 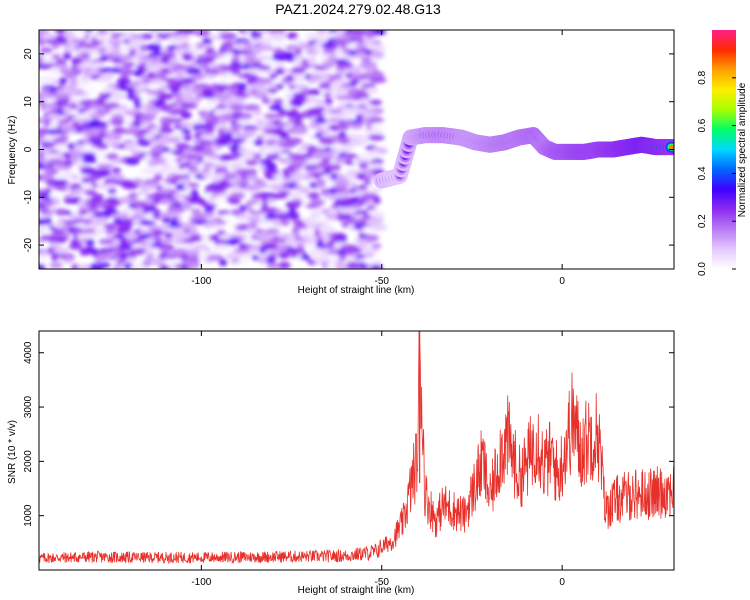 I want to click on colorbar-gradient, so click(x=724, y=149).